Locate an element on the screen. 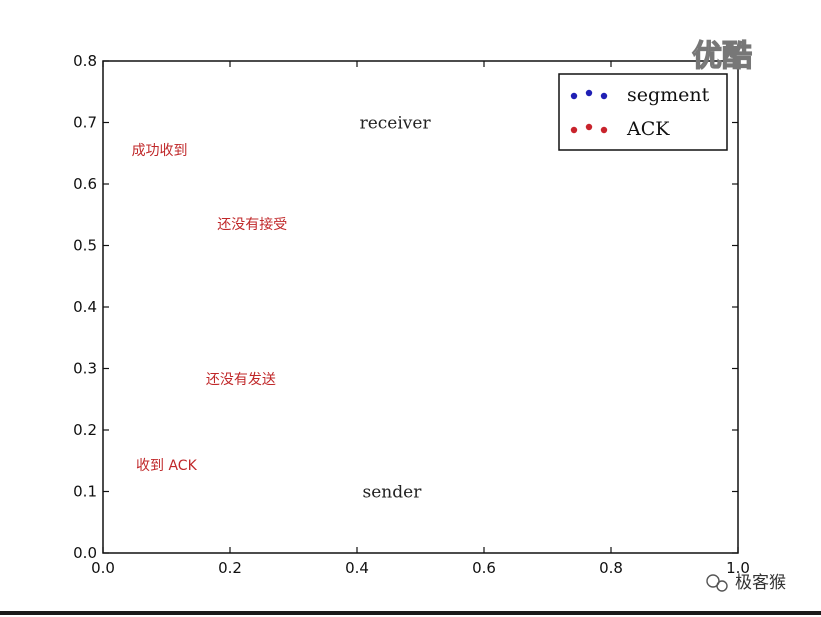 This screenshot has height=617, width=821. legend-label: ACK is located at coordinates (648, 129).